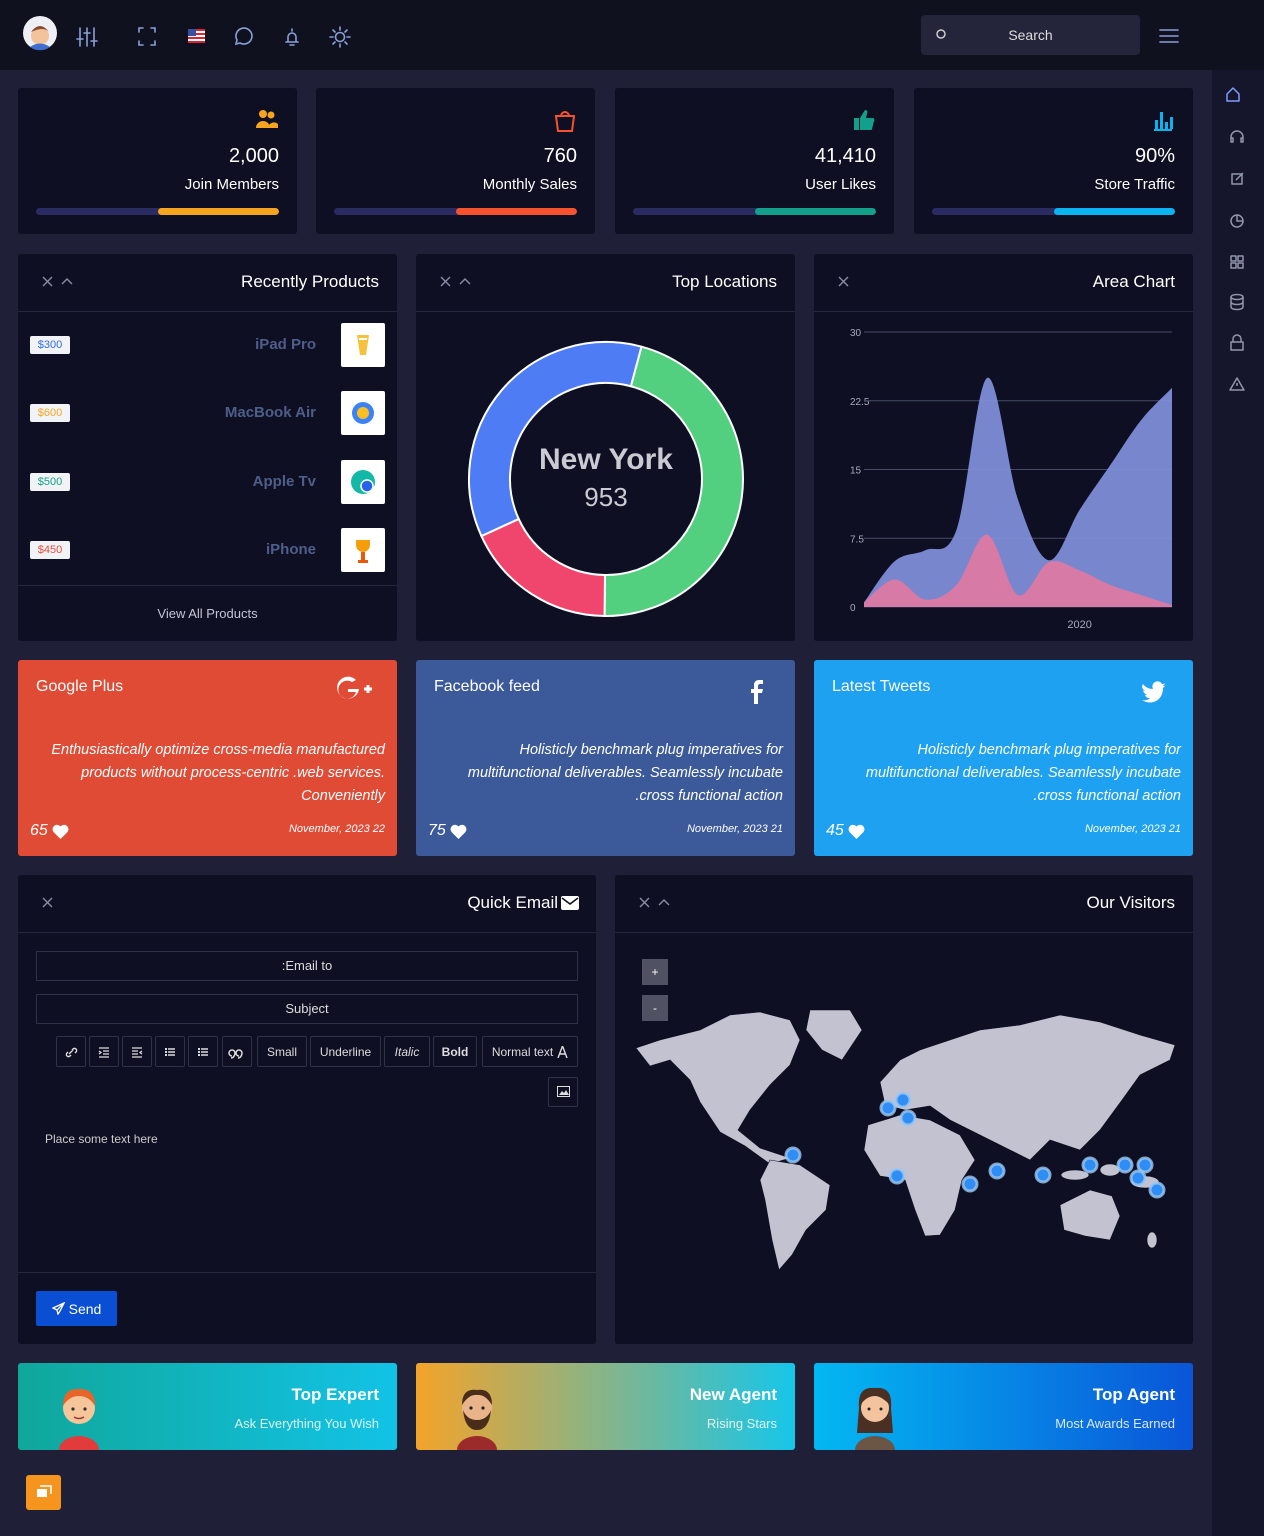  What do you see at coordinates (1133, 281) in the screenshot?
I see `panel-title: Area Chart` at bounding box center [1133, 281].